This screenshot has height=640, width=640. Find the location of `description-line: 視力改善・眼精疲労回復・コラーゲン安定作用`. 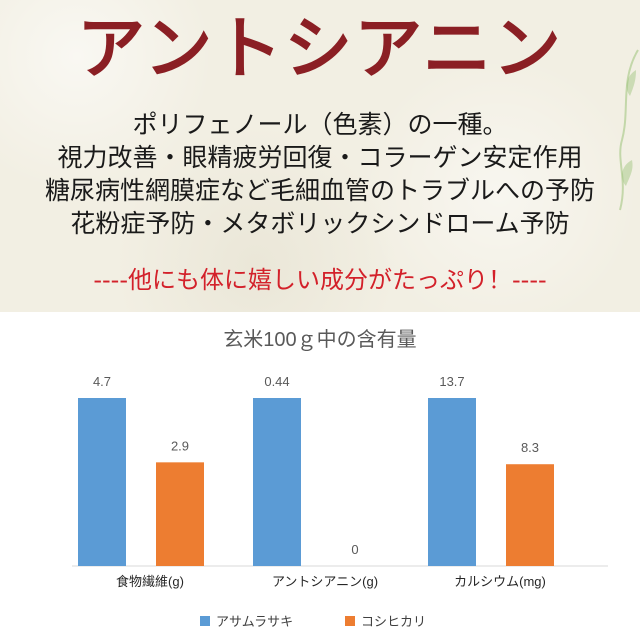

description-line: 視力改善・眼精疲労回復・コラーゲン安定作用 is located at coordinates (320, 157).